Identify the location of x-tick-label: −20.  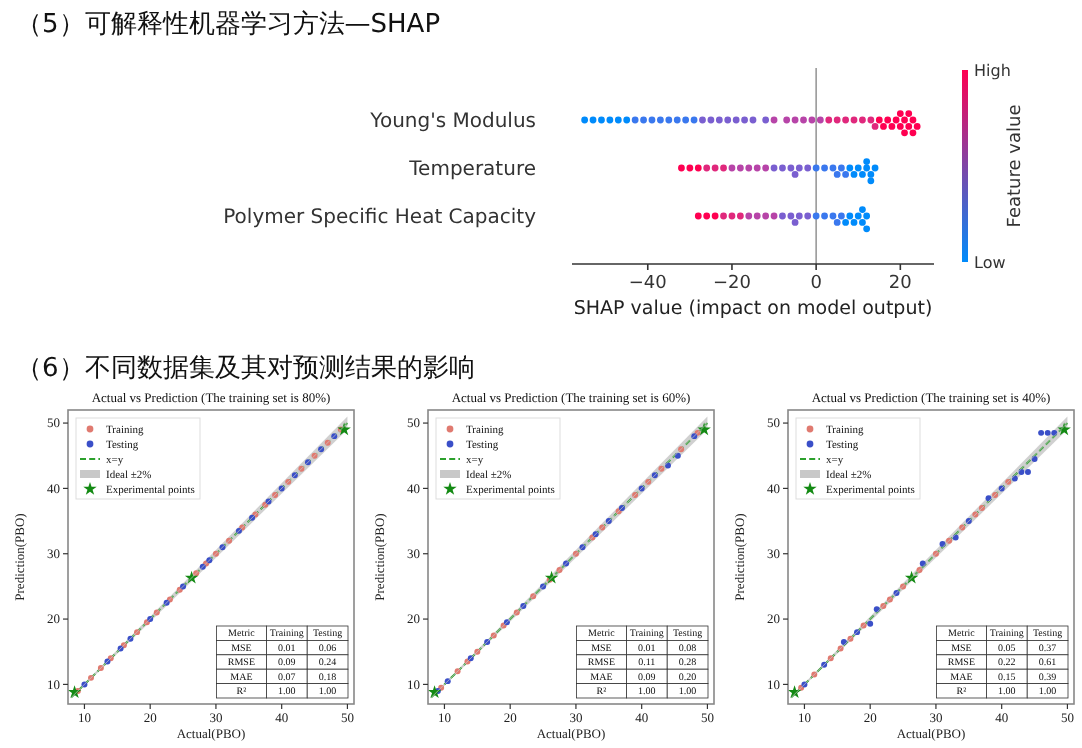
(732, 284).